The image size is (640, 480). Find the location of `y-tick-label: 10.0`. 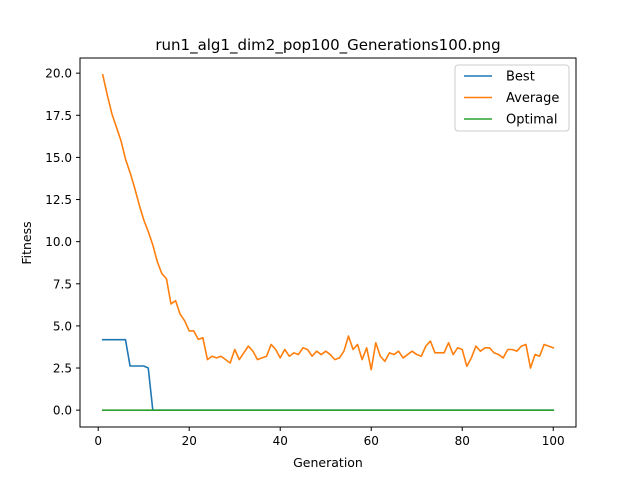

y-tick-label: 10.0 is located at coordinates (58, 242).